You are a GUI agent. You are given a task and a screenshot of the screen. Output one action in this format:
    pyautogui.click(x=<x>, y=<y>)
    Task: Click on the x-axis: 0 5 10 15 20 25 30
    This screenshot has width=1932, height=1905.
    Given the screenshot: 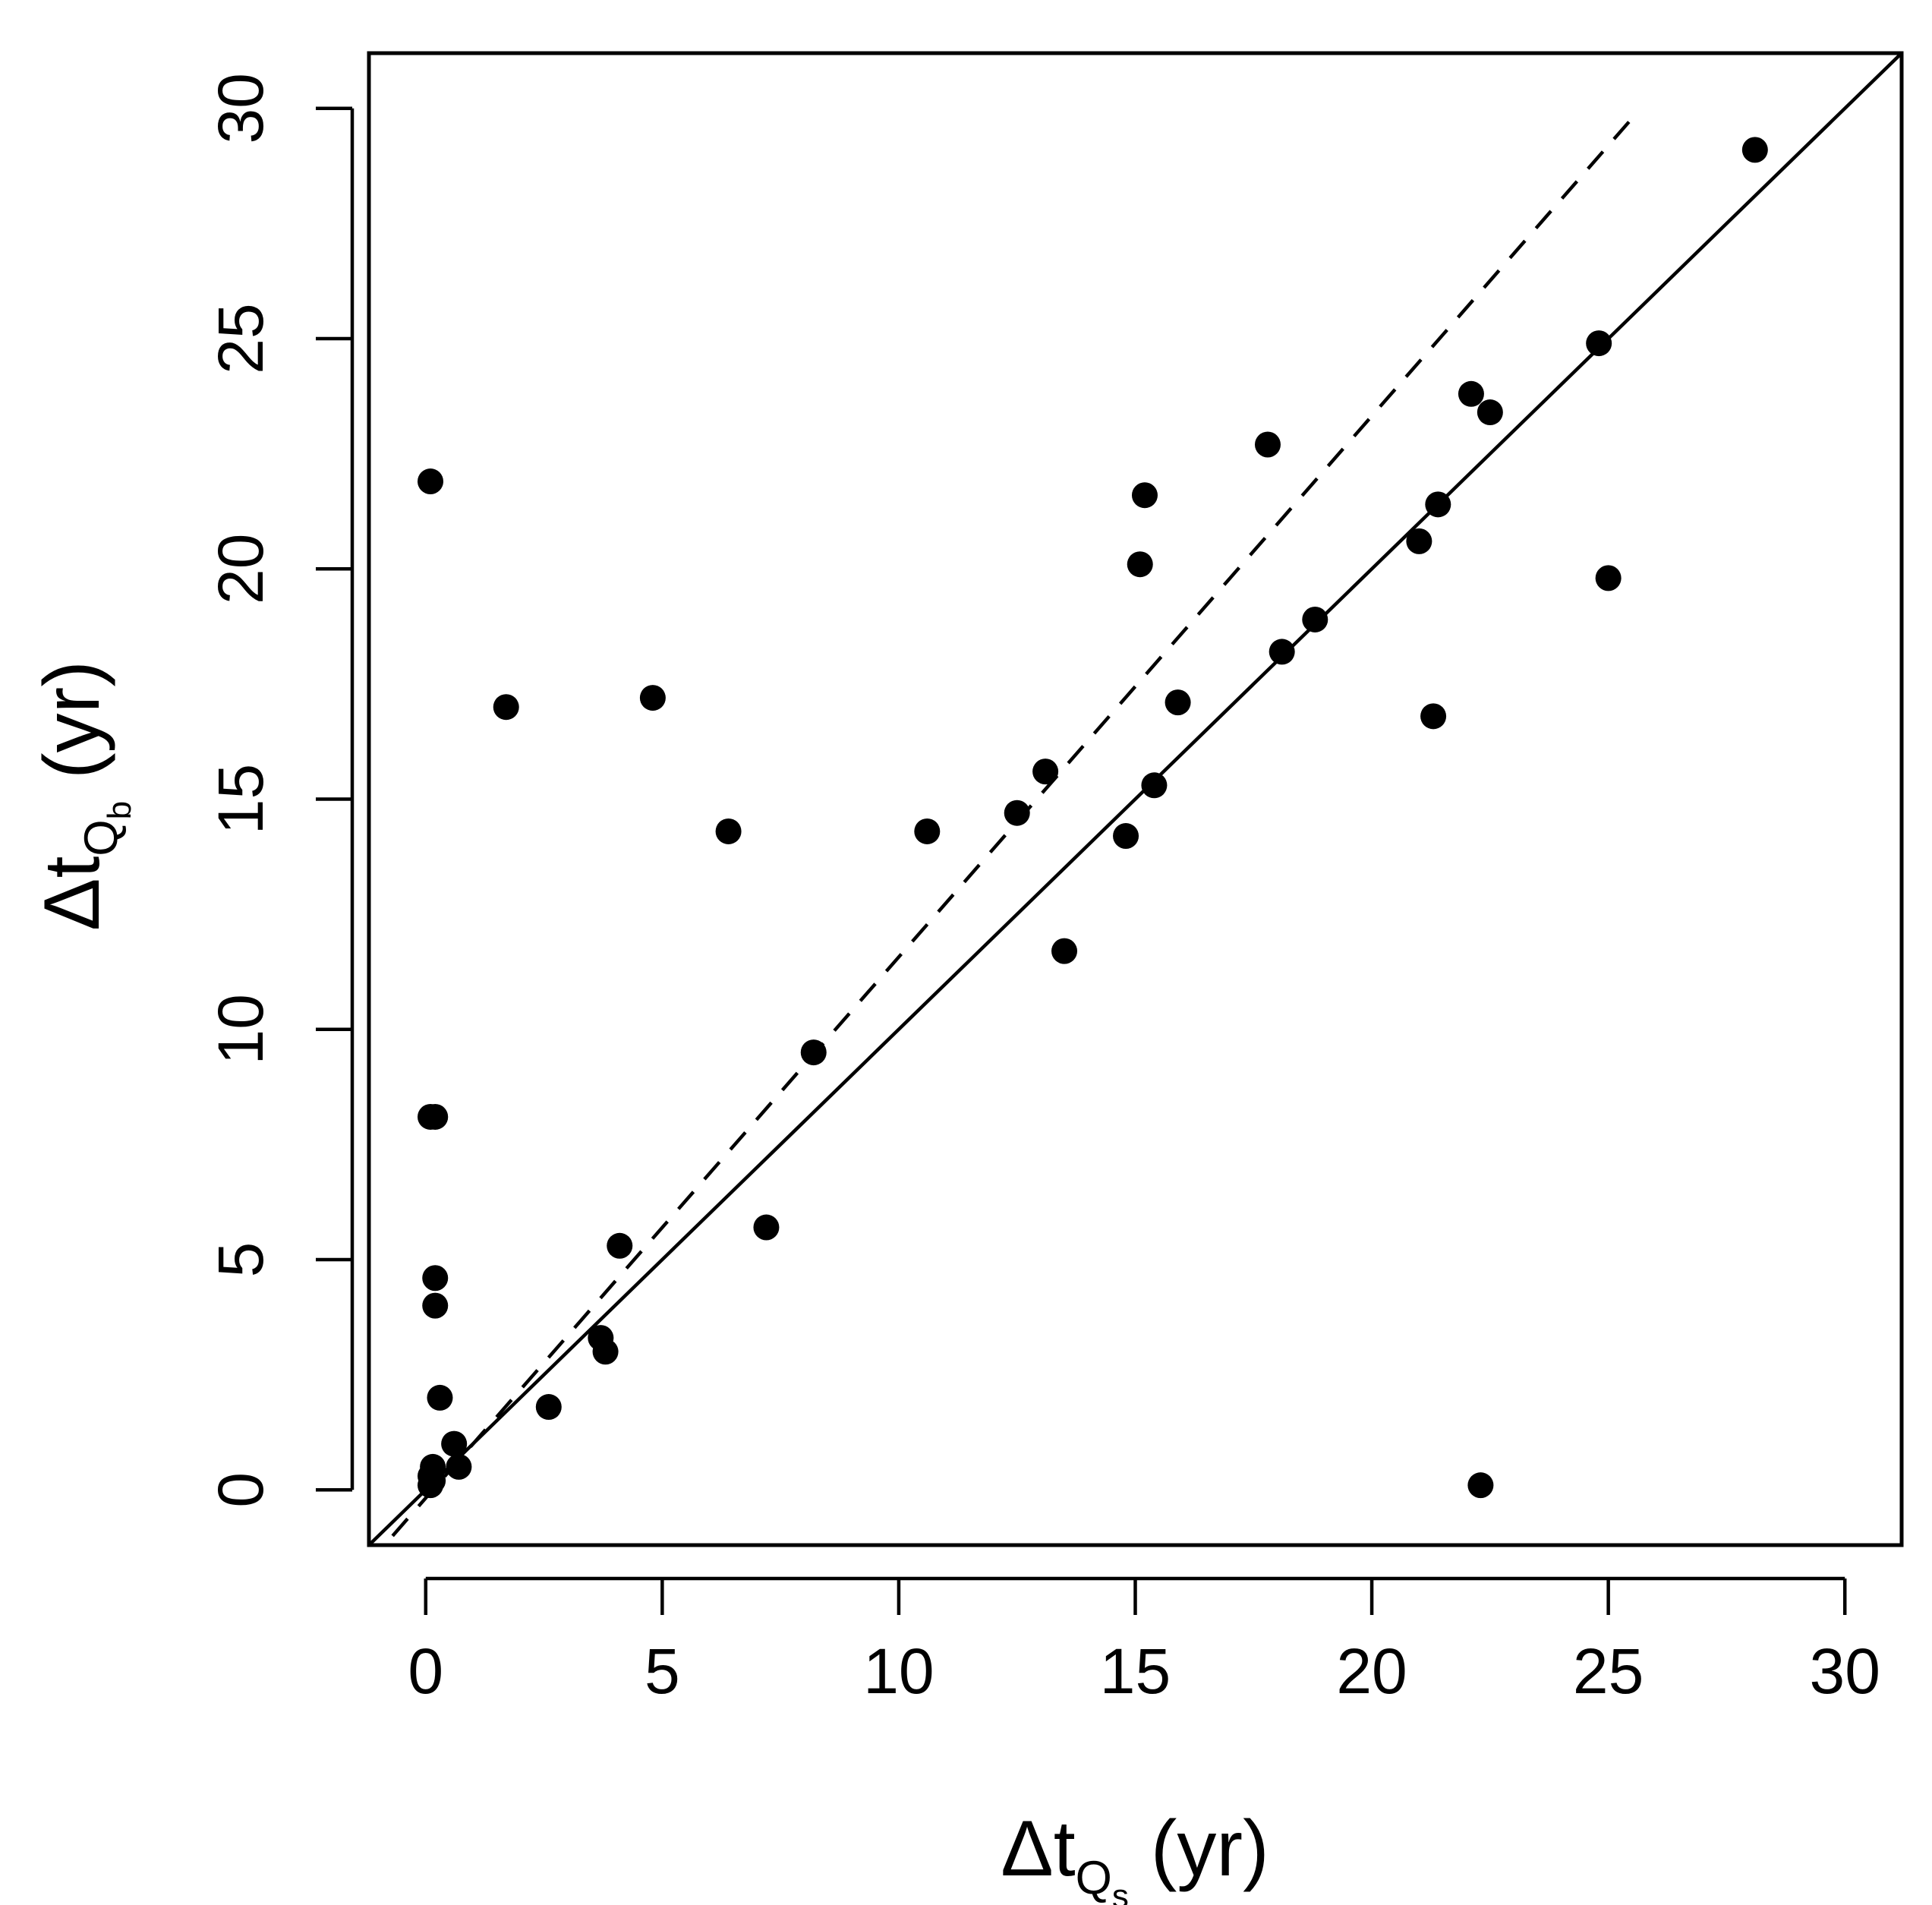 What is the action you would take?
    pyautogui.click(x=1144, y=1641)
    